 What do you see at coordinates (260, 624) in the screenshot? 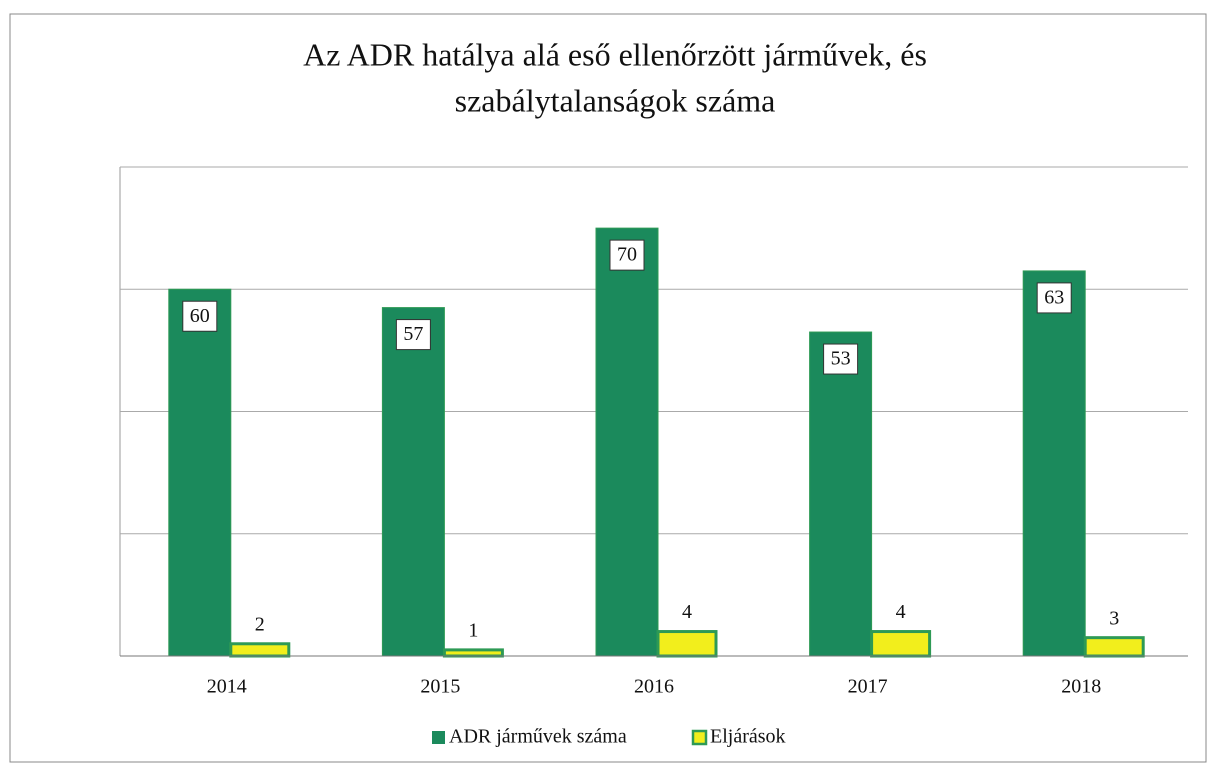
I see `data-label: 2` at bounding box center [260, 624].